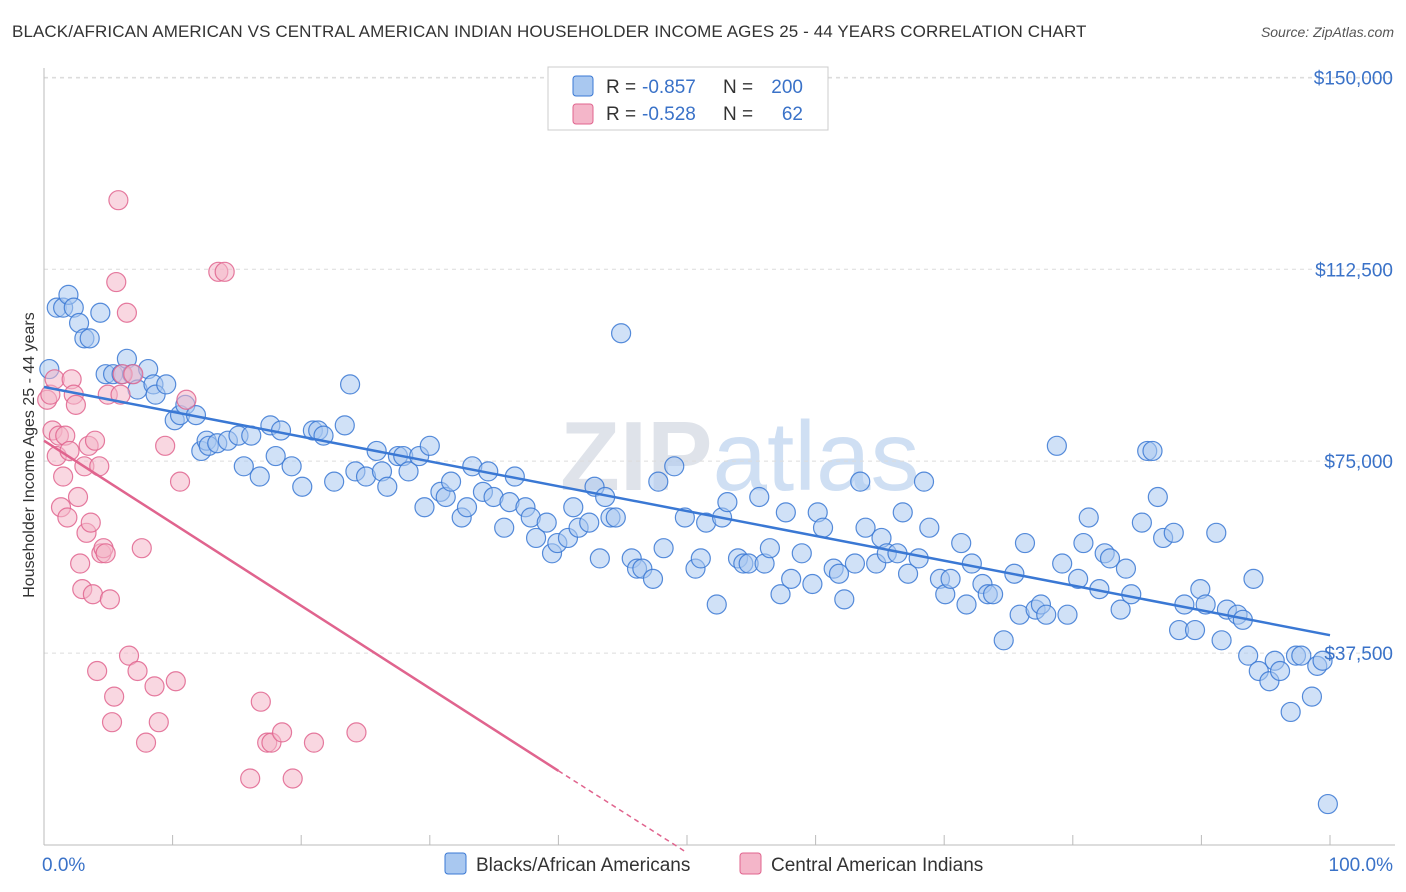 This screenshot has height=892, width=1406. What do you see at coordinates (621, 87) in the screenshot?
I see `legend-r-label-1: R =` at bounding box center [621, 87].